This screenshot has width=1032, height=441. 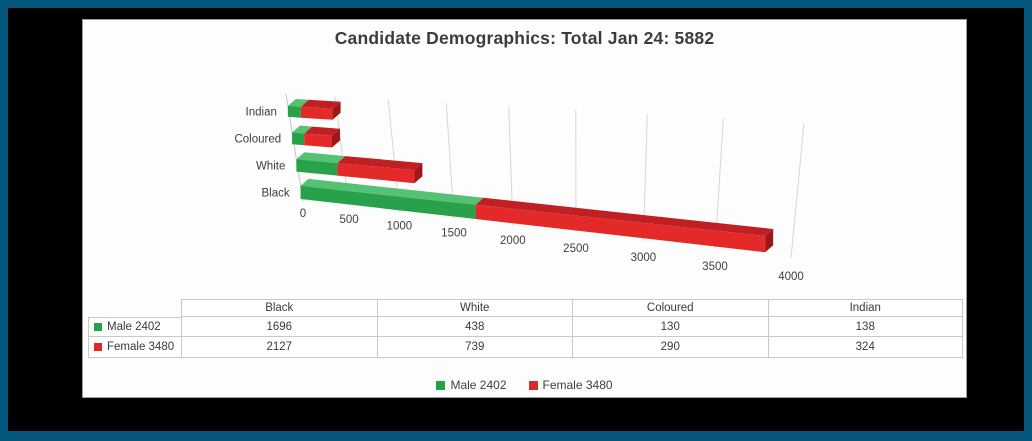 I want to click on legend-item-female: Female 3480, so click(x=570, y=385).